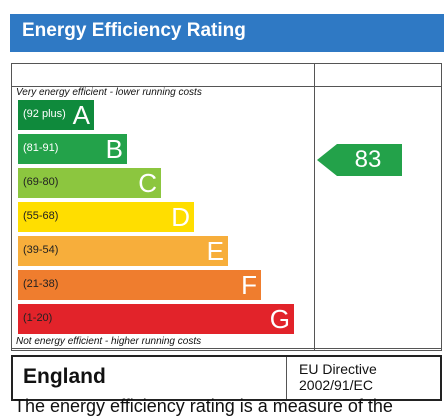 Image resolution: width=446 pixels, height=417 pixels. Describe the element at coordinates (134, 30) in the screenshot. I see `page-title: Energy Efficiency Rating` at that location.